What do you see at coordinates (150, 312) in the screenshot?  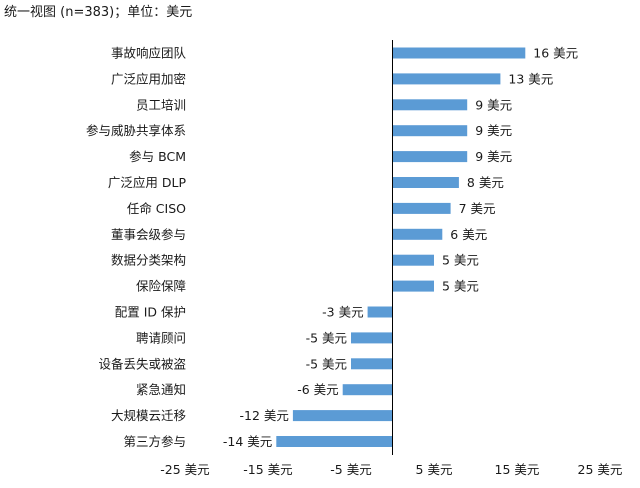 I see `category-label: 配置 ID 保护` at bounding box center [150, 312].